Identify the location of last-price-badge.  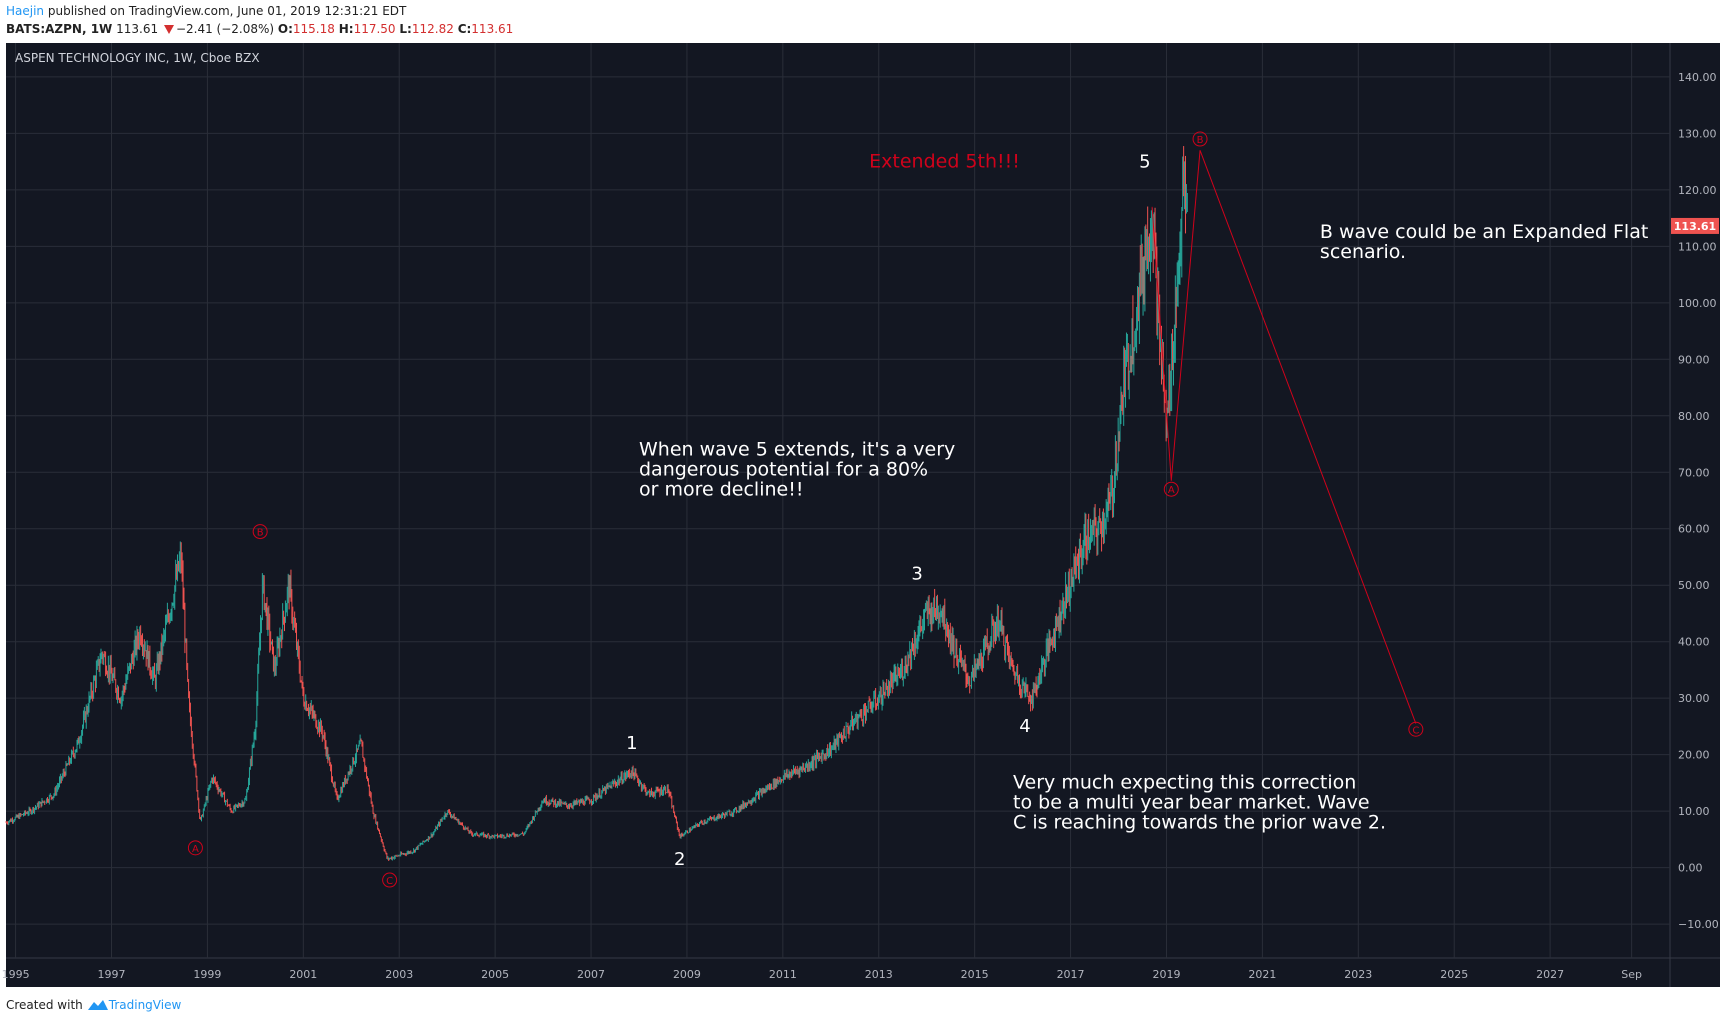
(1695, 225).